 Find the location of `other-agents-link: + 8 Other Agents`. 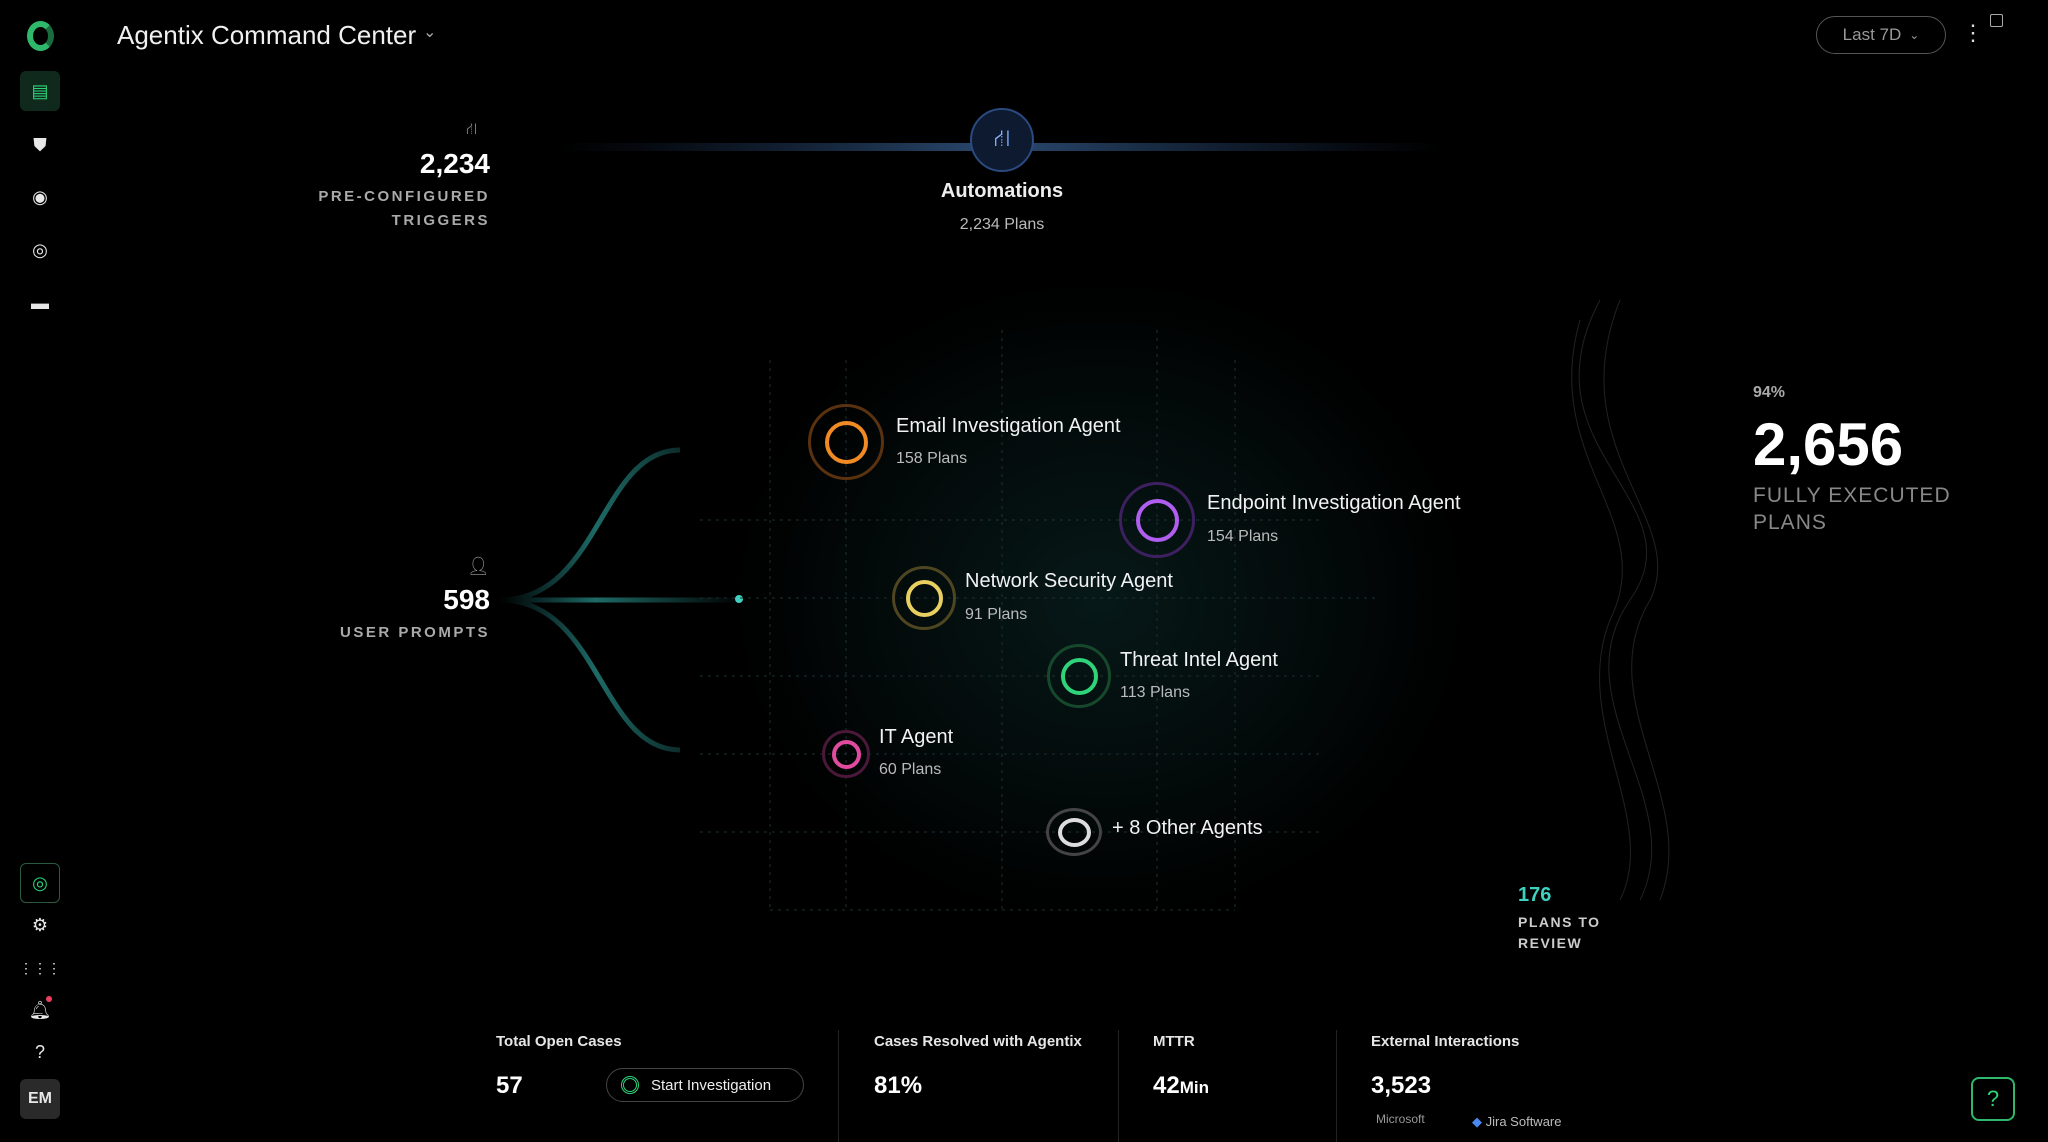

other-agents-link: + 8 Other Agents is located at coordinates (1187, 828).